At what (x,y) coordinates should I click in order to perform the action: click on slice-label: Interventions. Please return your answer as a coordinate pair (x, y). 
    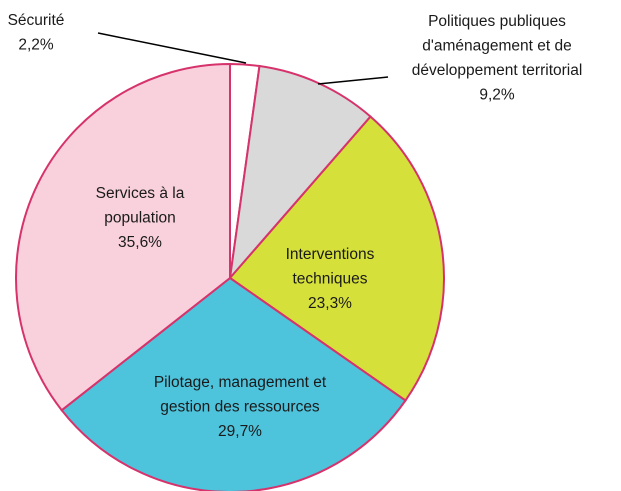
    Looking at the image, I should click on (330, 254).